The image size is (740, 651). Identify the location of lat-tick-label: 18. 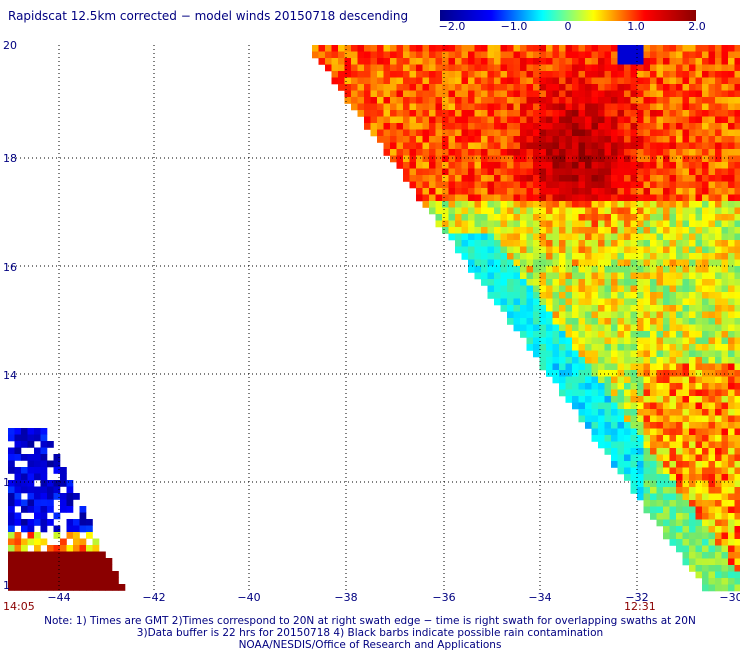
(10, 158).